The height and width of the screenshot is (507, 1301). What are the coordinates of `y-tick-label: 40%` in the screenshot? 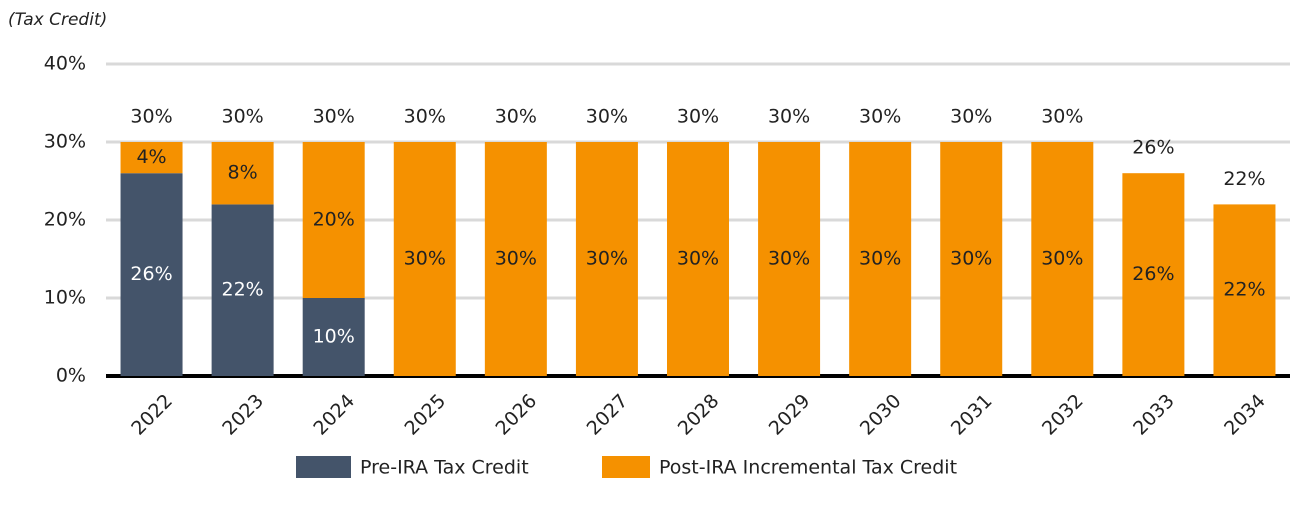 It's located at (65, 64).